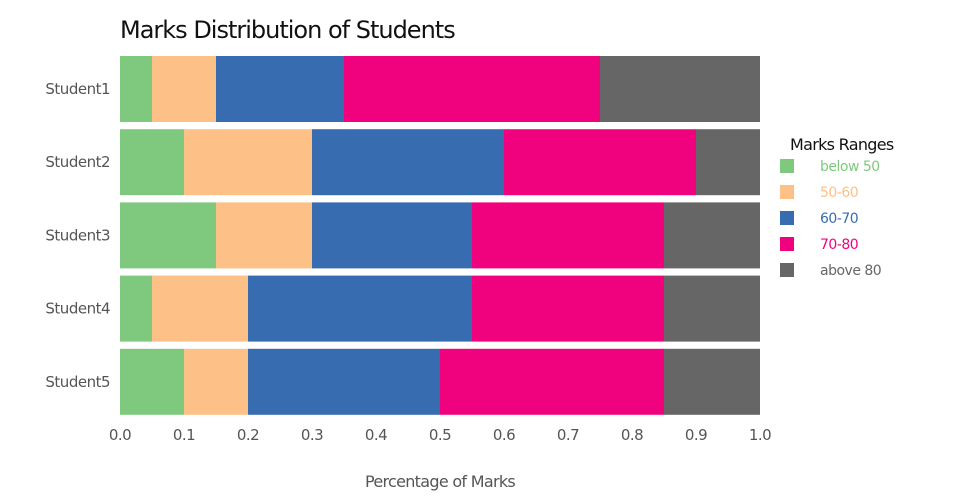  I want to click on chart-title: Marks Distribution of Students, so click(287, 30).